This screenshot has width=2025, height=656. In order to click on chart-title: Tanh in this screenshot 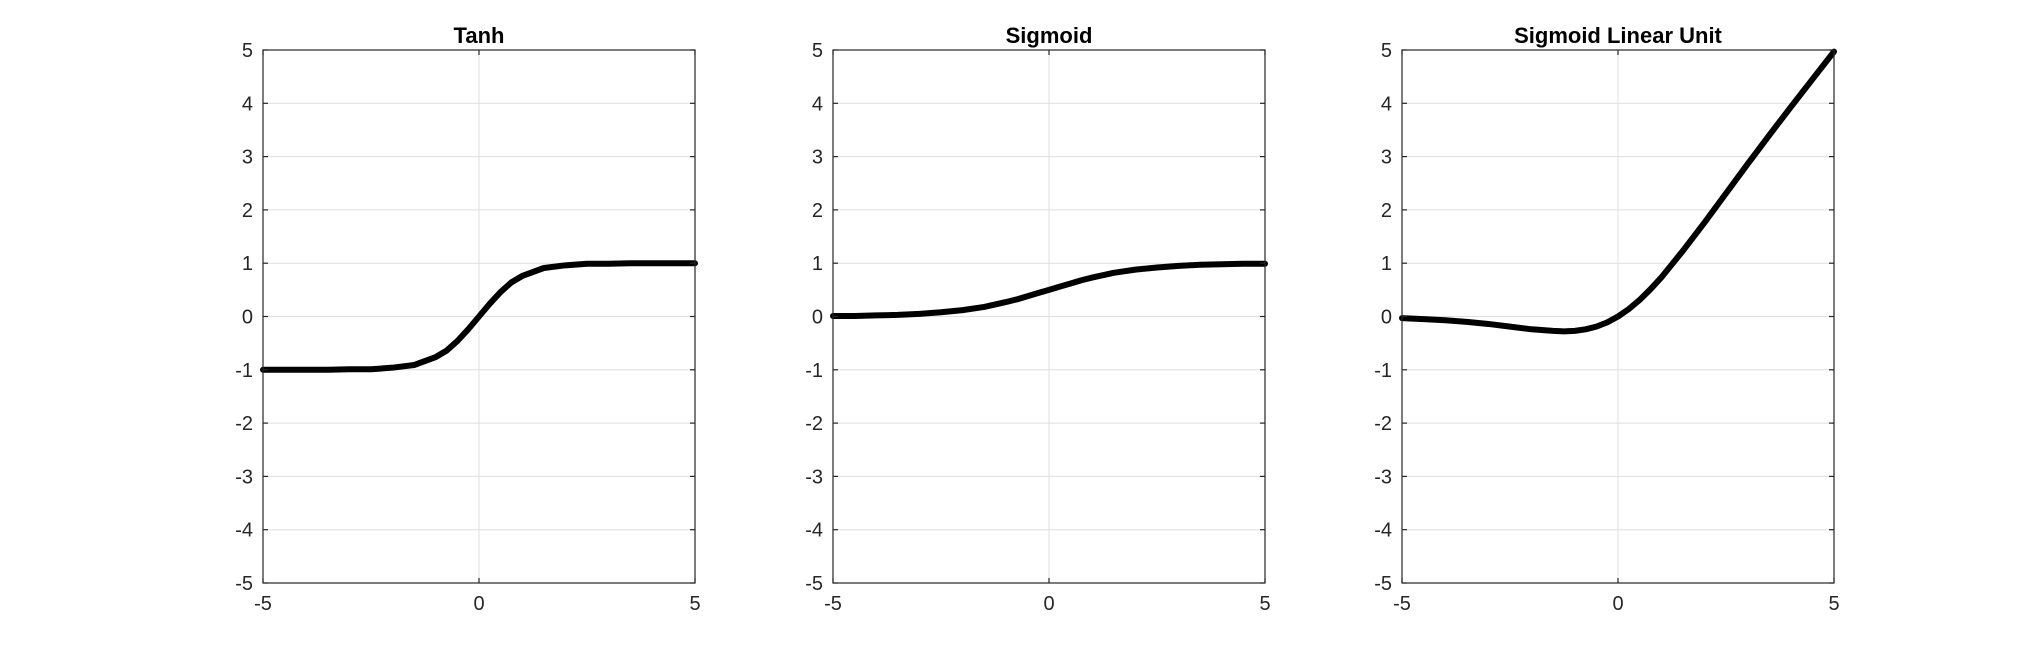, I will do `click(479, 35)`.